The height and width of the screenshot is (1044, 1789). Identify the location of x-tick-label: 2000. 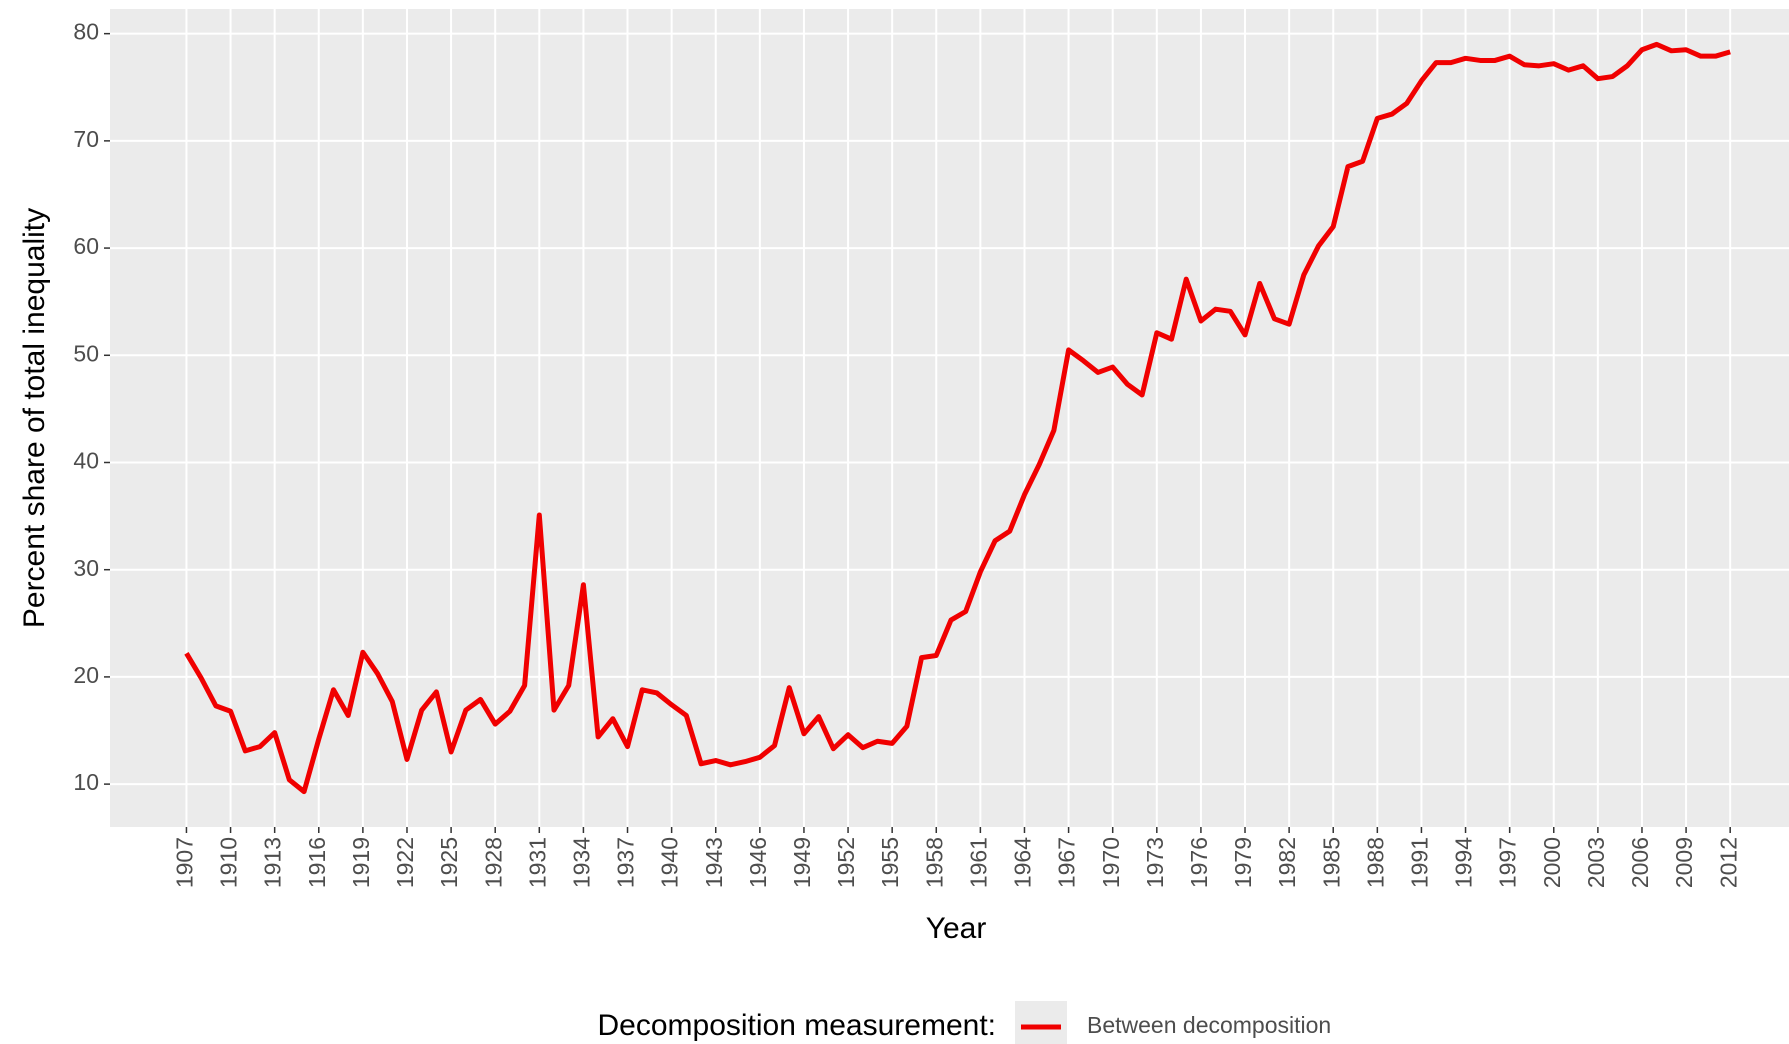
(1552, 862).